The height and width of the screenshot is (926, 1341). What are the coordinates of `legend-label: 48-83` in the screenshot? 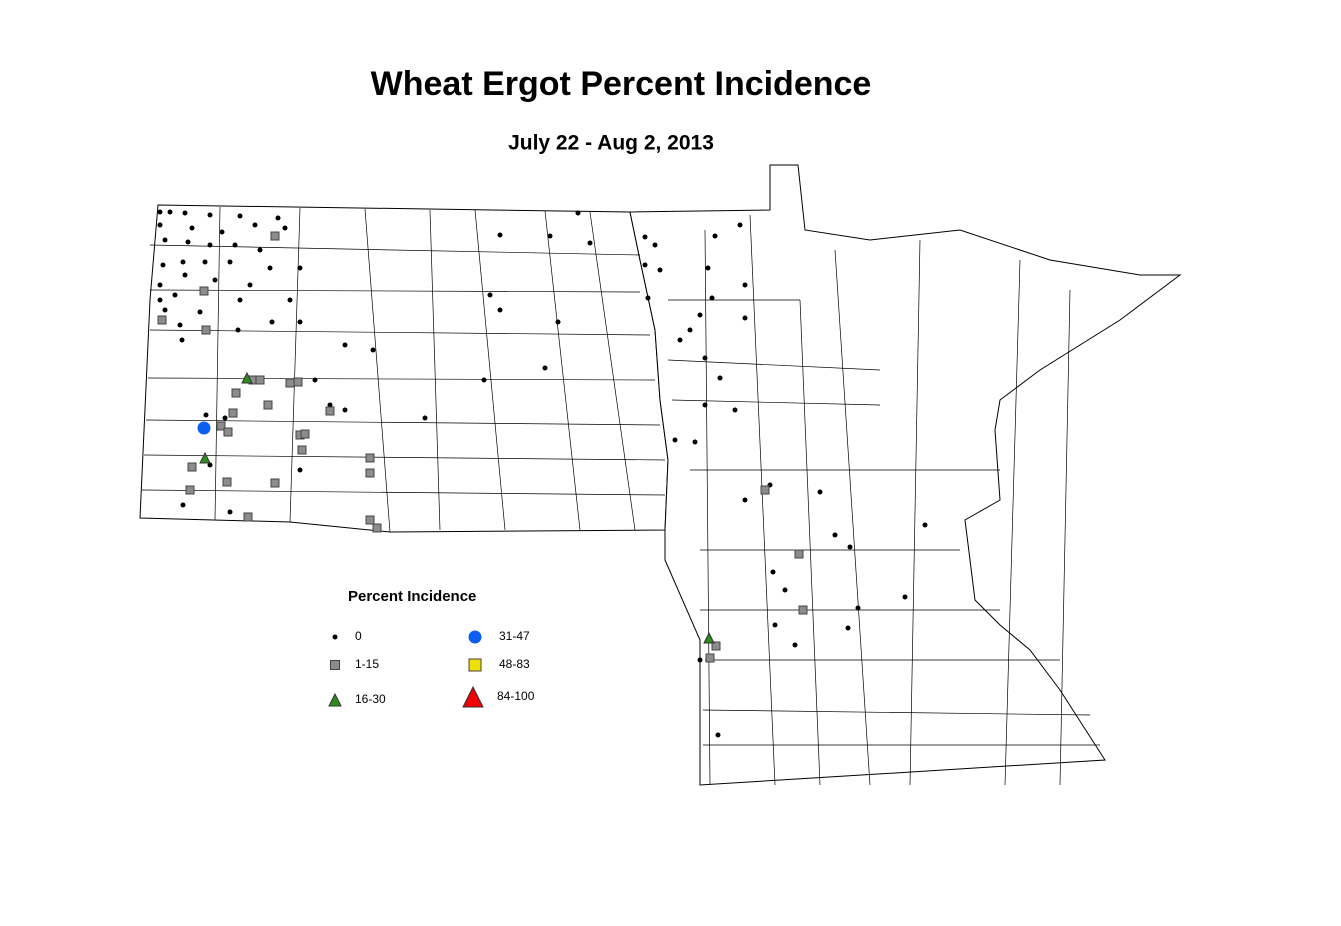 It's located at (514, 664).